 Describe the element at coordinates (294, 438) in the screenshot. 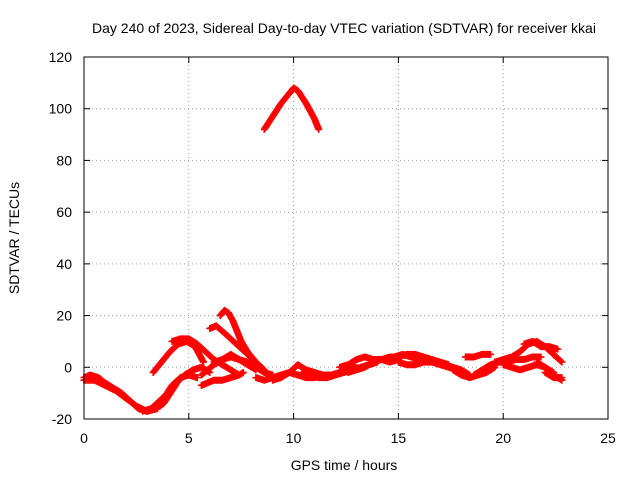

I see `x-tick-label: 10` at that location.